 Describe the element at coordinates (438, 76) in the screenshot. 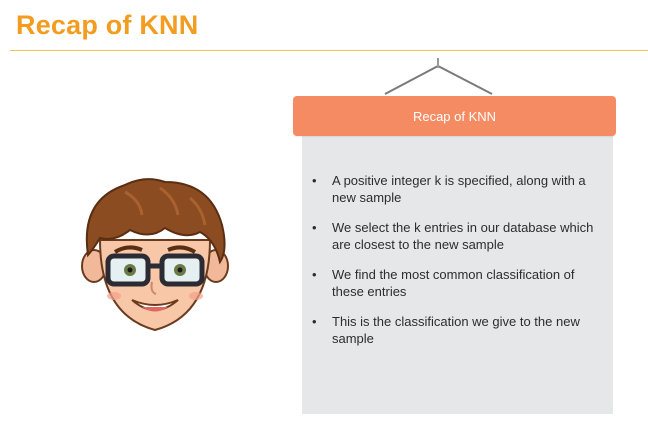

I see `board-hanger-icon` at that location.